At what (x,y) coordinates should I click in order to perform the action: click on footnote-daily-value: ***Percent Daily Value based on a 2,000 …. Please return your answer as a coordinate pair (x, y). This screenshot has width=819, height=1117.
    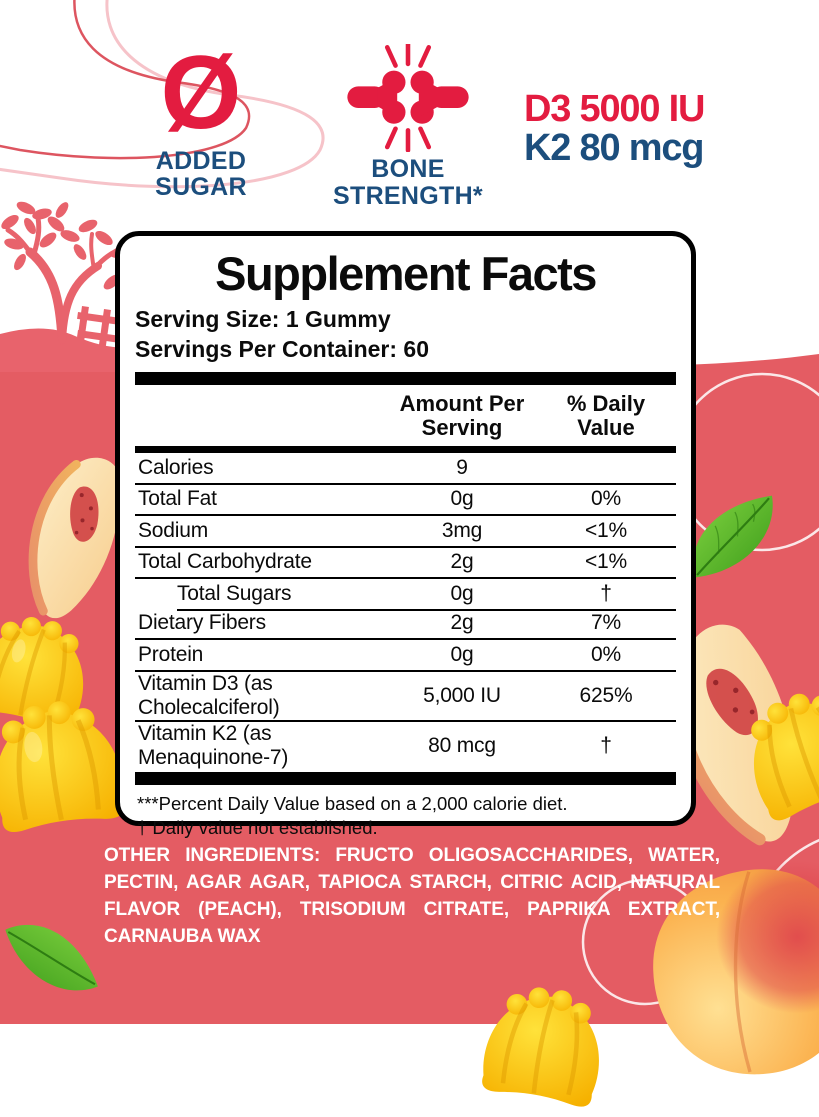
    Looking at the image, I should click on (352, 803).